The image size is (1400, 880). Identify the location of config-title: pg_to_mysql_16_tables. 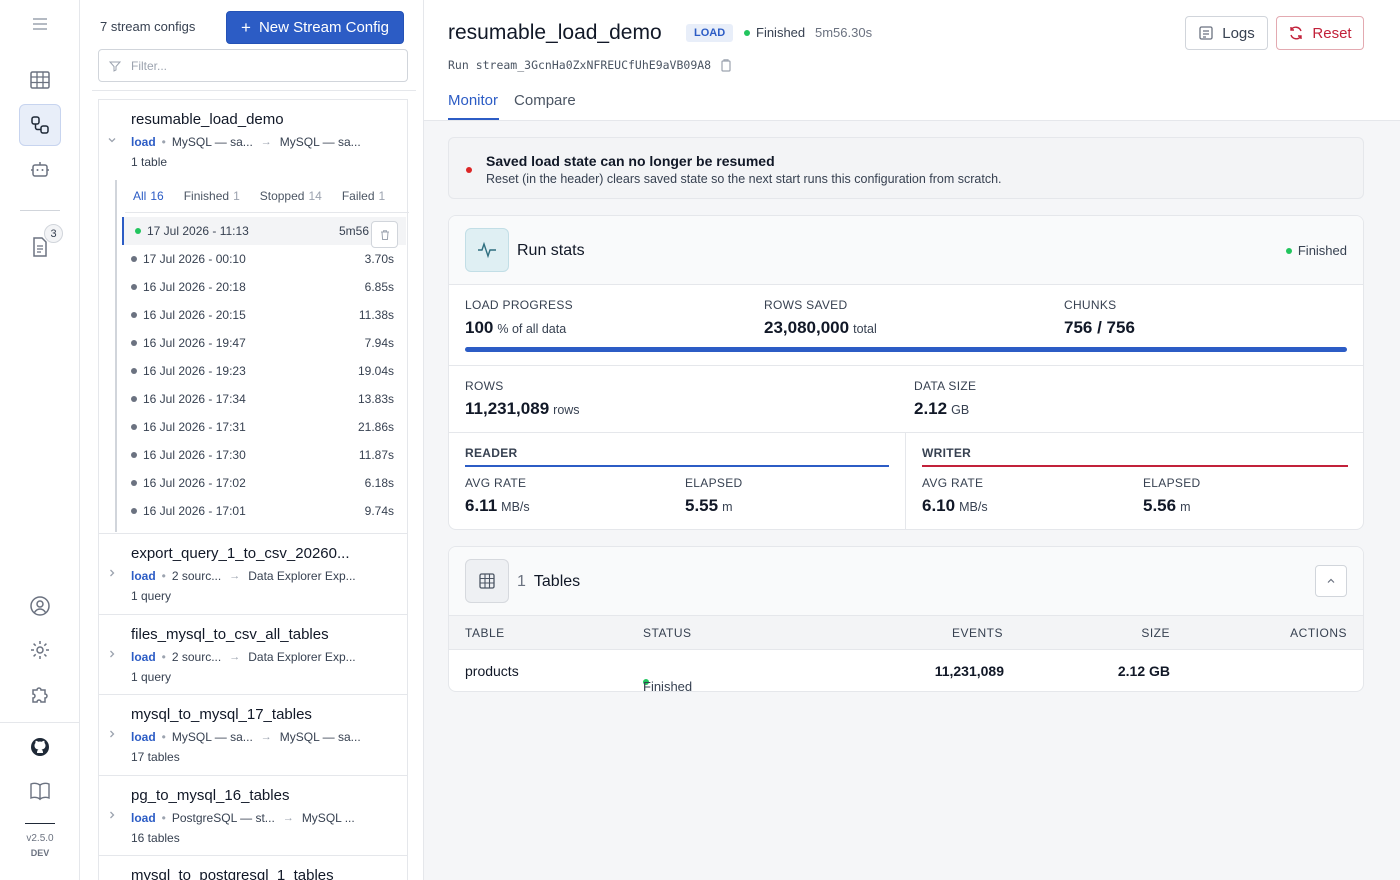
(210, 795).